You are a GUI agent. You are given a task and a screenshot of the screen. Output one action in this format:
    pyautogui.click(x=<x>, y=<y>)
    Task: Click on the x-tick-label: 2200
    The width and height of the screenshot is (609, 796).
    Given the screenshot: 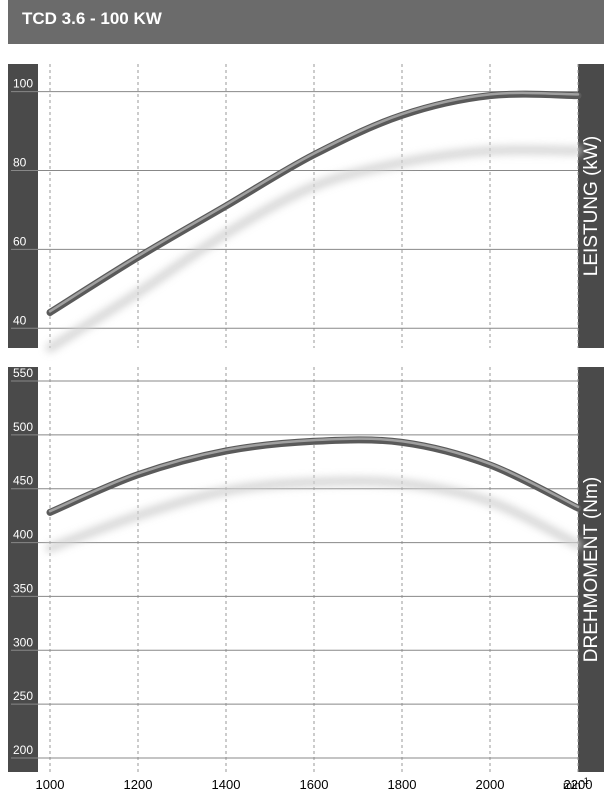 What is the action you would take?
    pyautogui.click(x=578, y=784)
    